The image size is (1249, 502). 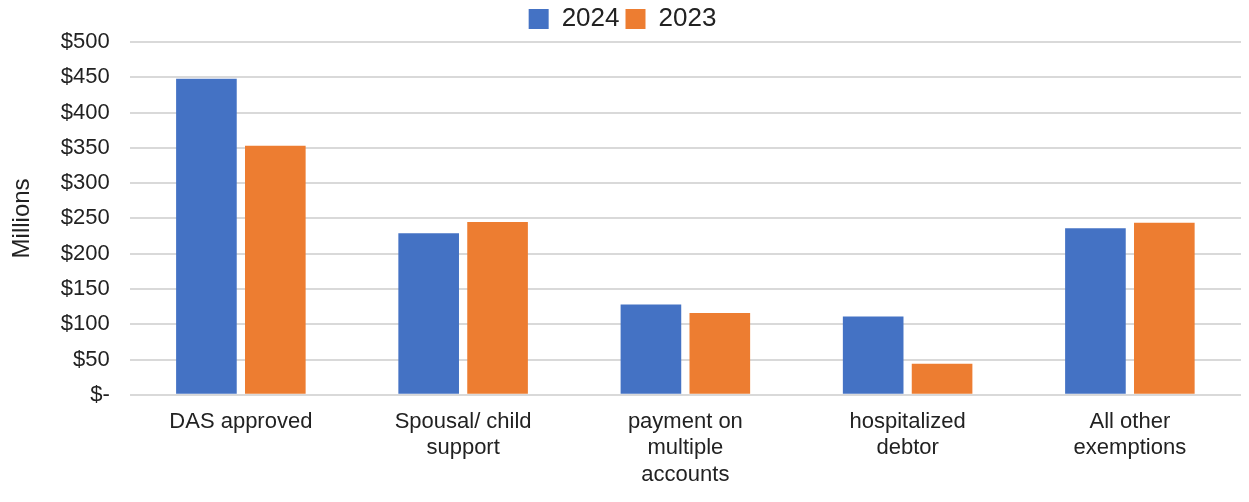 What do you see at coordinates (85, 217) in the screenshot?
I see `y-tick-label: $250` at bounding box center [85, 217].